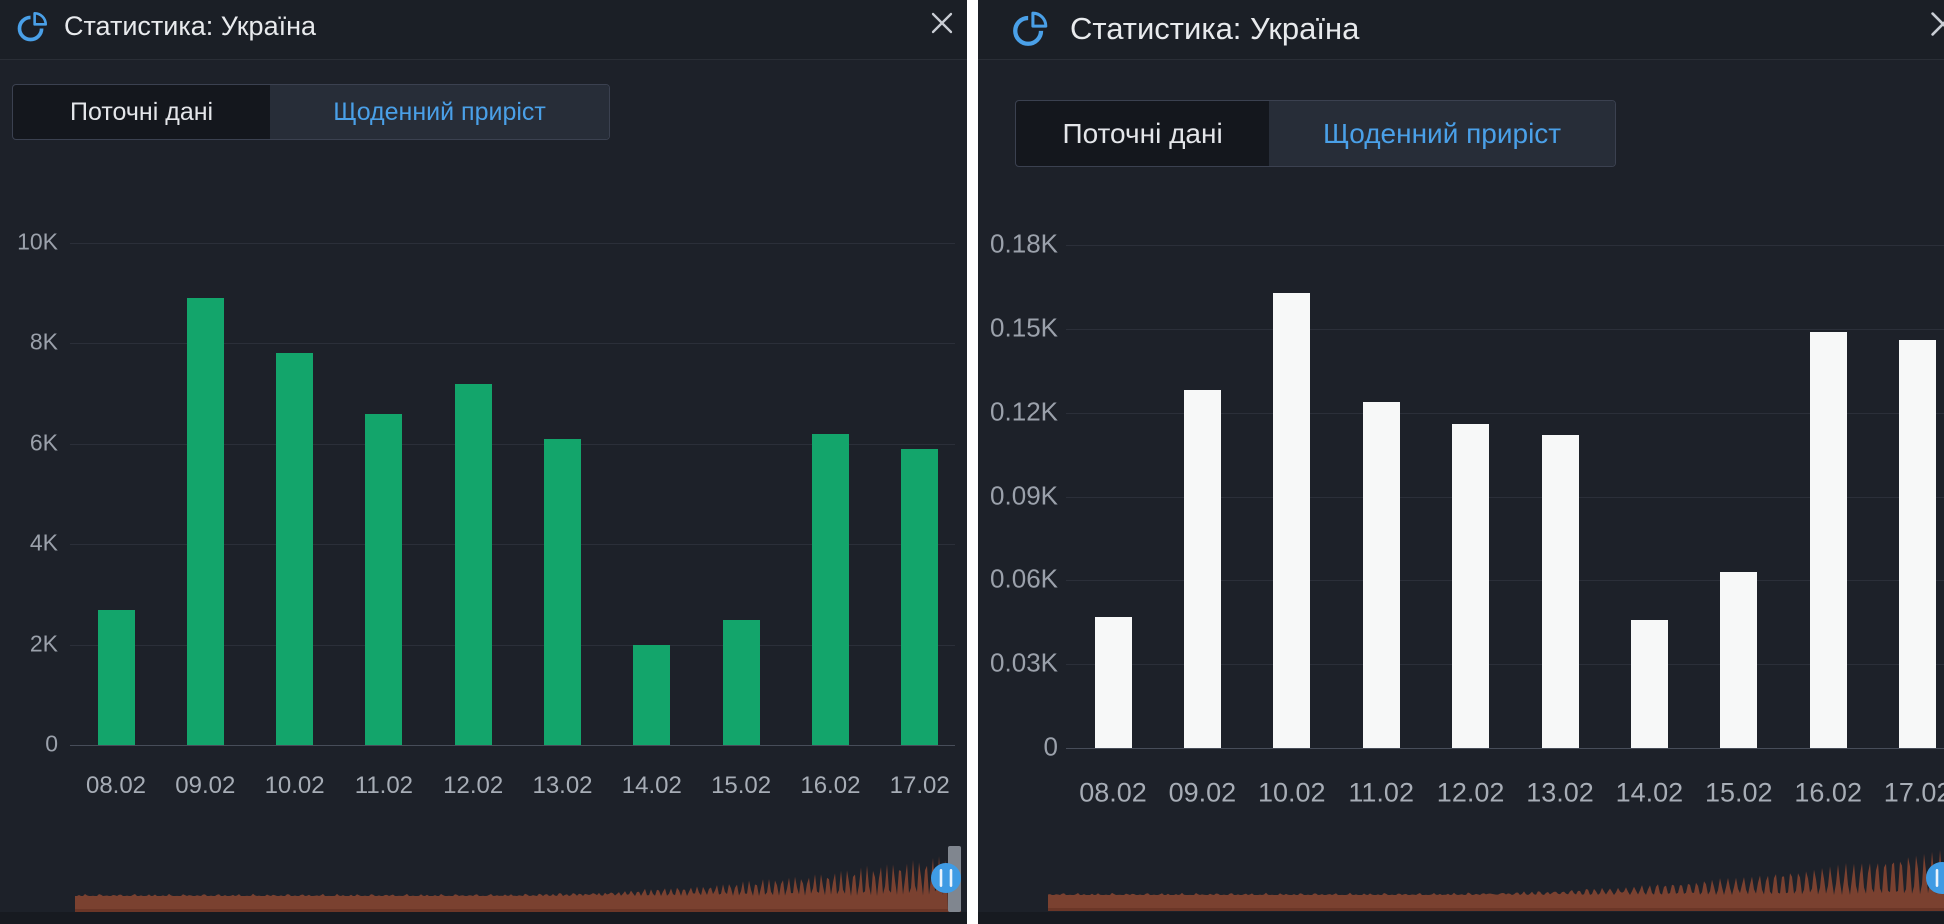 The width and height of the screenshot is (1944, 924). I want to click on y-axis-label: 0.15K, so click(1024, 327).